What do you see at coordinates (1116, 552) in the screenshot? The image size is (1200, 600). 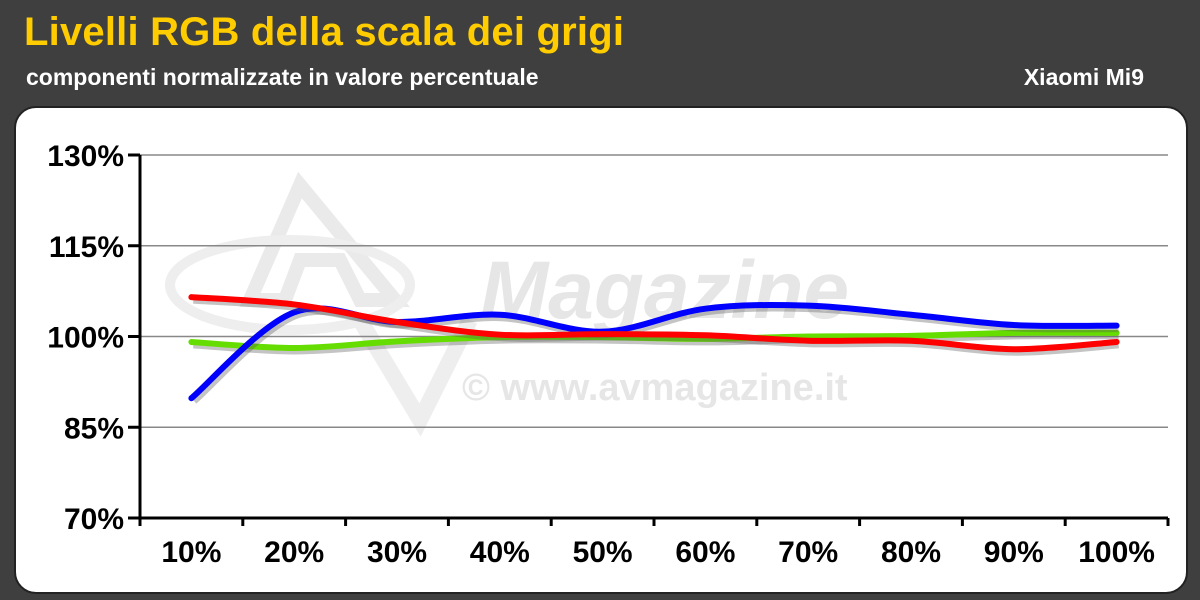 I see `x-tick-label: 100%` at bounding box center [1116, 552].